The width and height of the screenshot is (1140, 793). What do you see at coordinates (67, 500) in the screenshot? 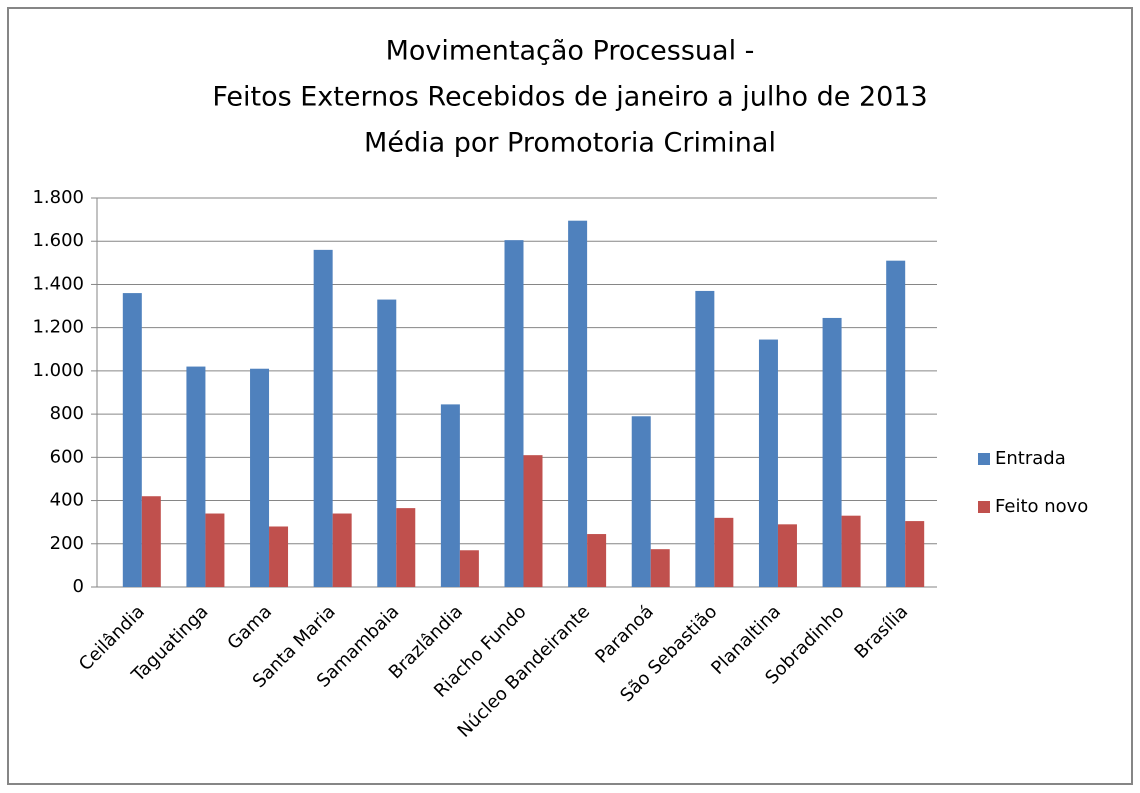
I see `y-tick-label: 400` at bounding box center [67, 500].